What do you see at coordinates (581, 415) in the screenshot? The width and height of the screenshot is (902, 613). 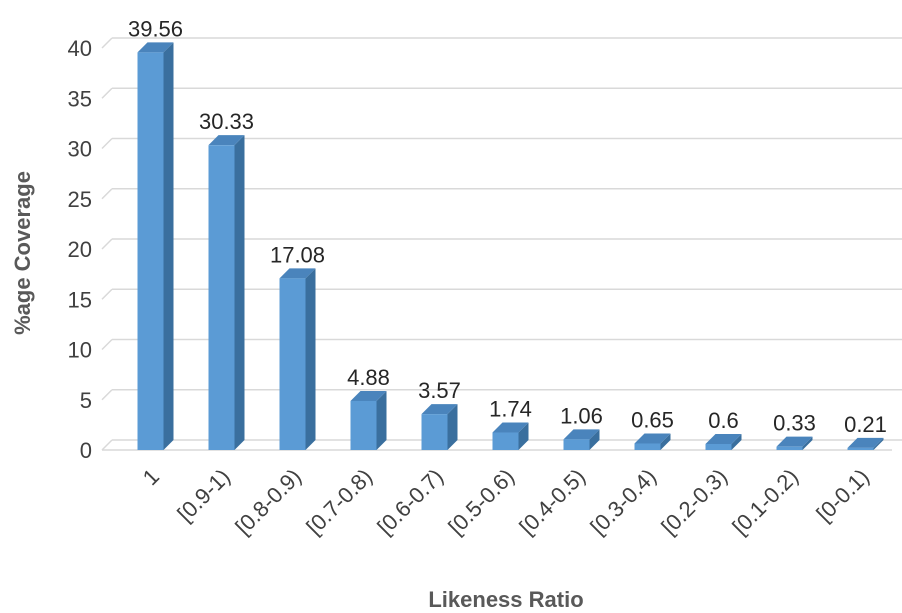 I see `data-label: 1.06` at bounding box center [581, 415].